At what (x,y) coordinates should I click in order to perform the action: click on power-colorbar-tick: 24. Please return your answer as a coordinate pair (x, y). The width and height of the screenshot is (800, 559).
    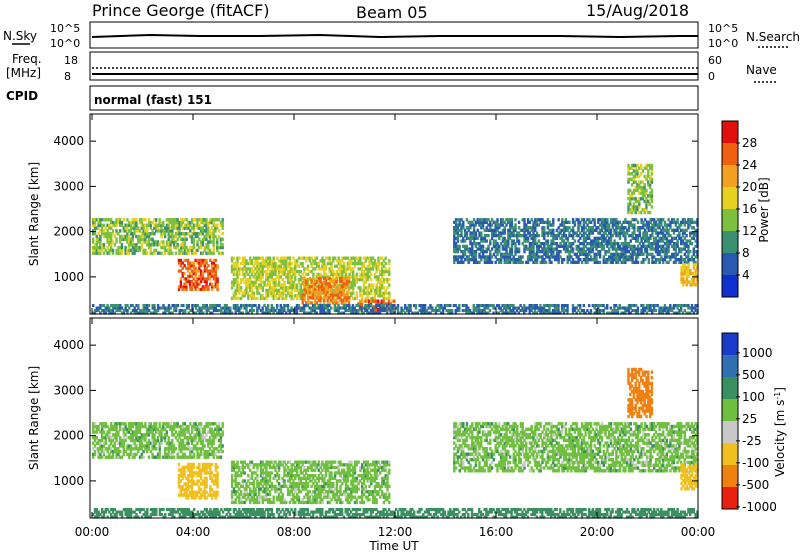
    Looking at the image, I should click on (749, 165).